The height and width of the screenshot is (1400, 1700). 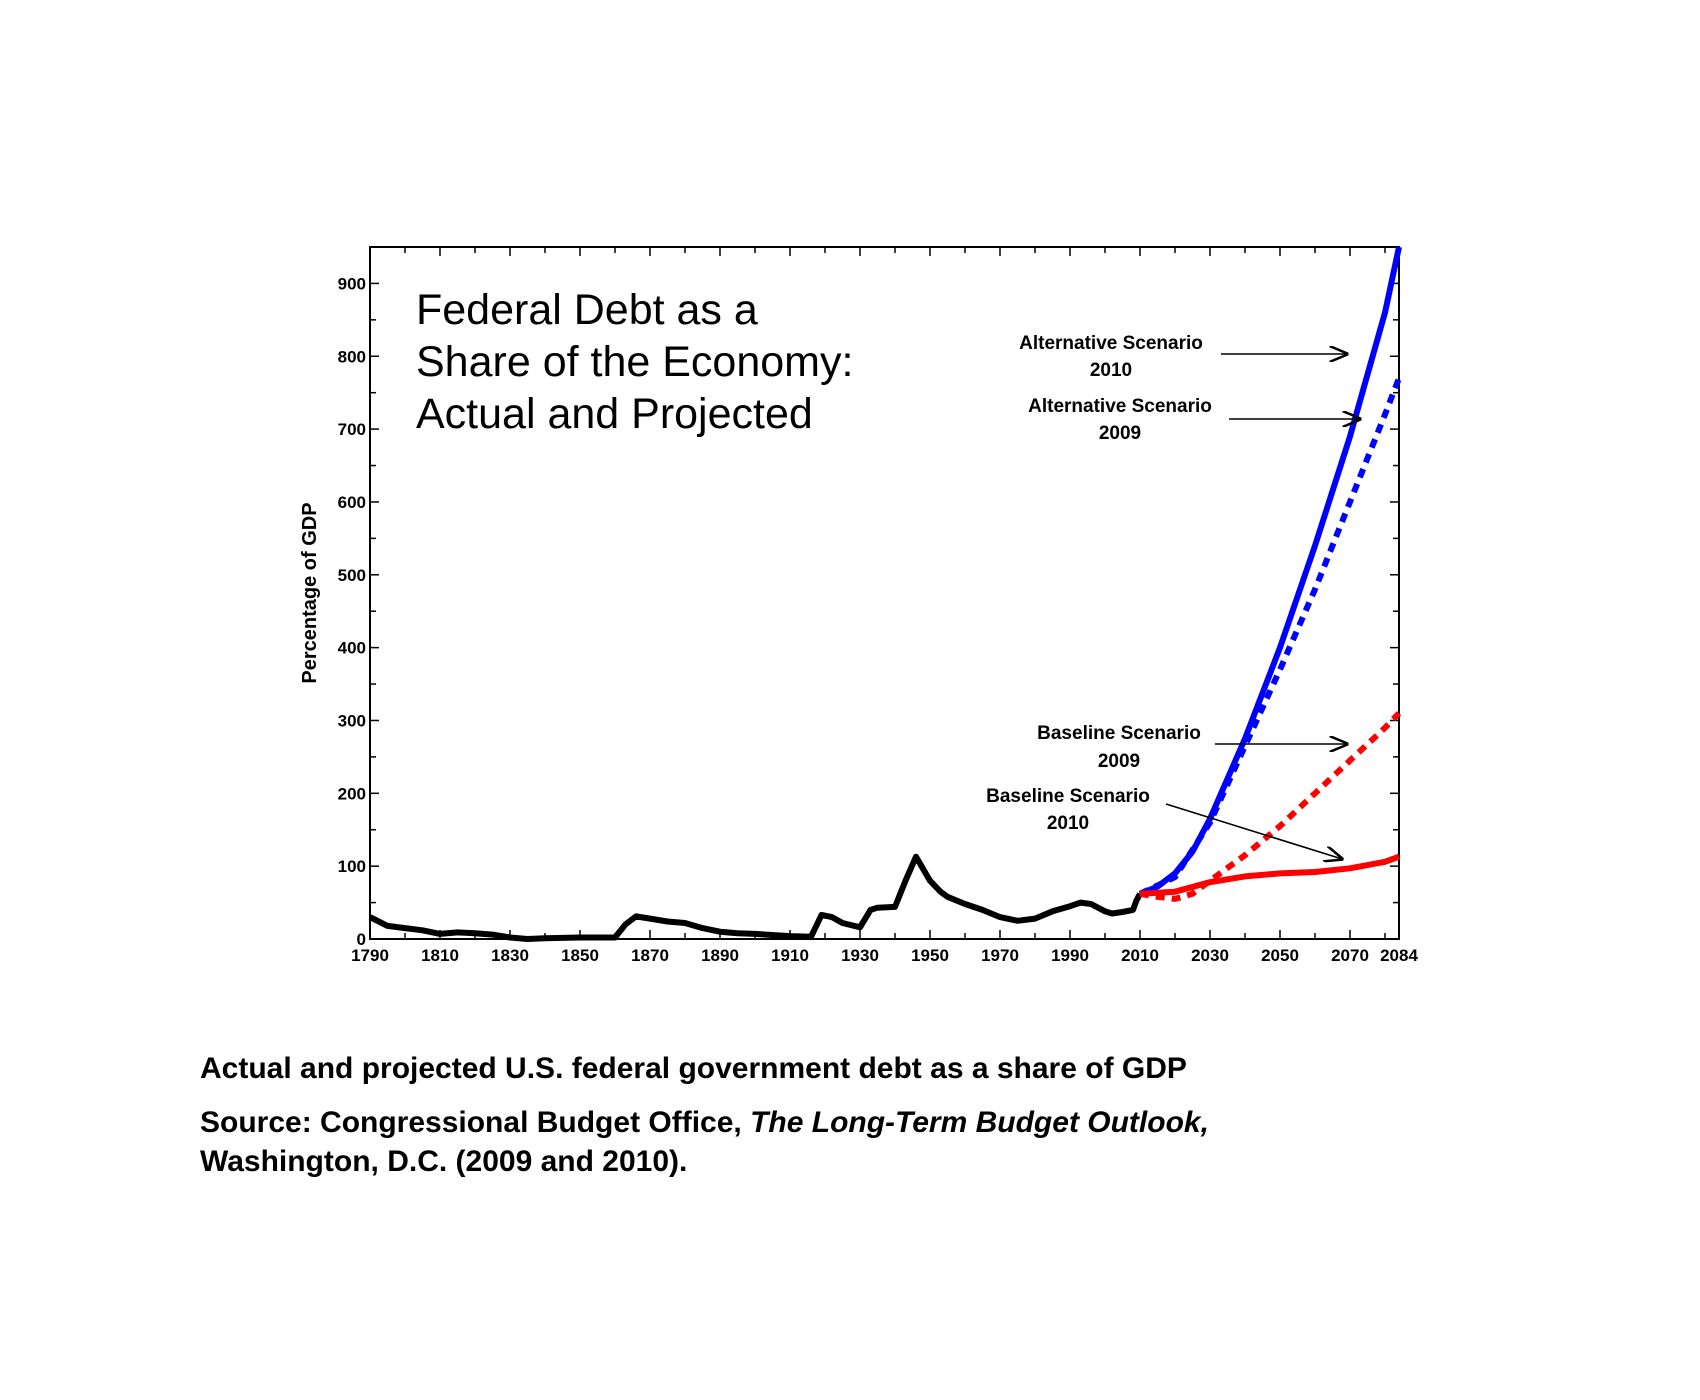 What do you see at coordinates (352, 720) in the screenshot?
I see `y-tick-label: 300` at bounding box center [352, 720].